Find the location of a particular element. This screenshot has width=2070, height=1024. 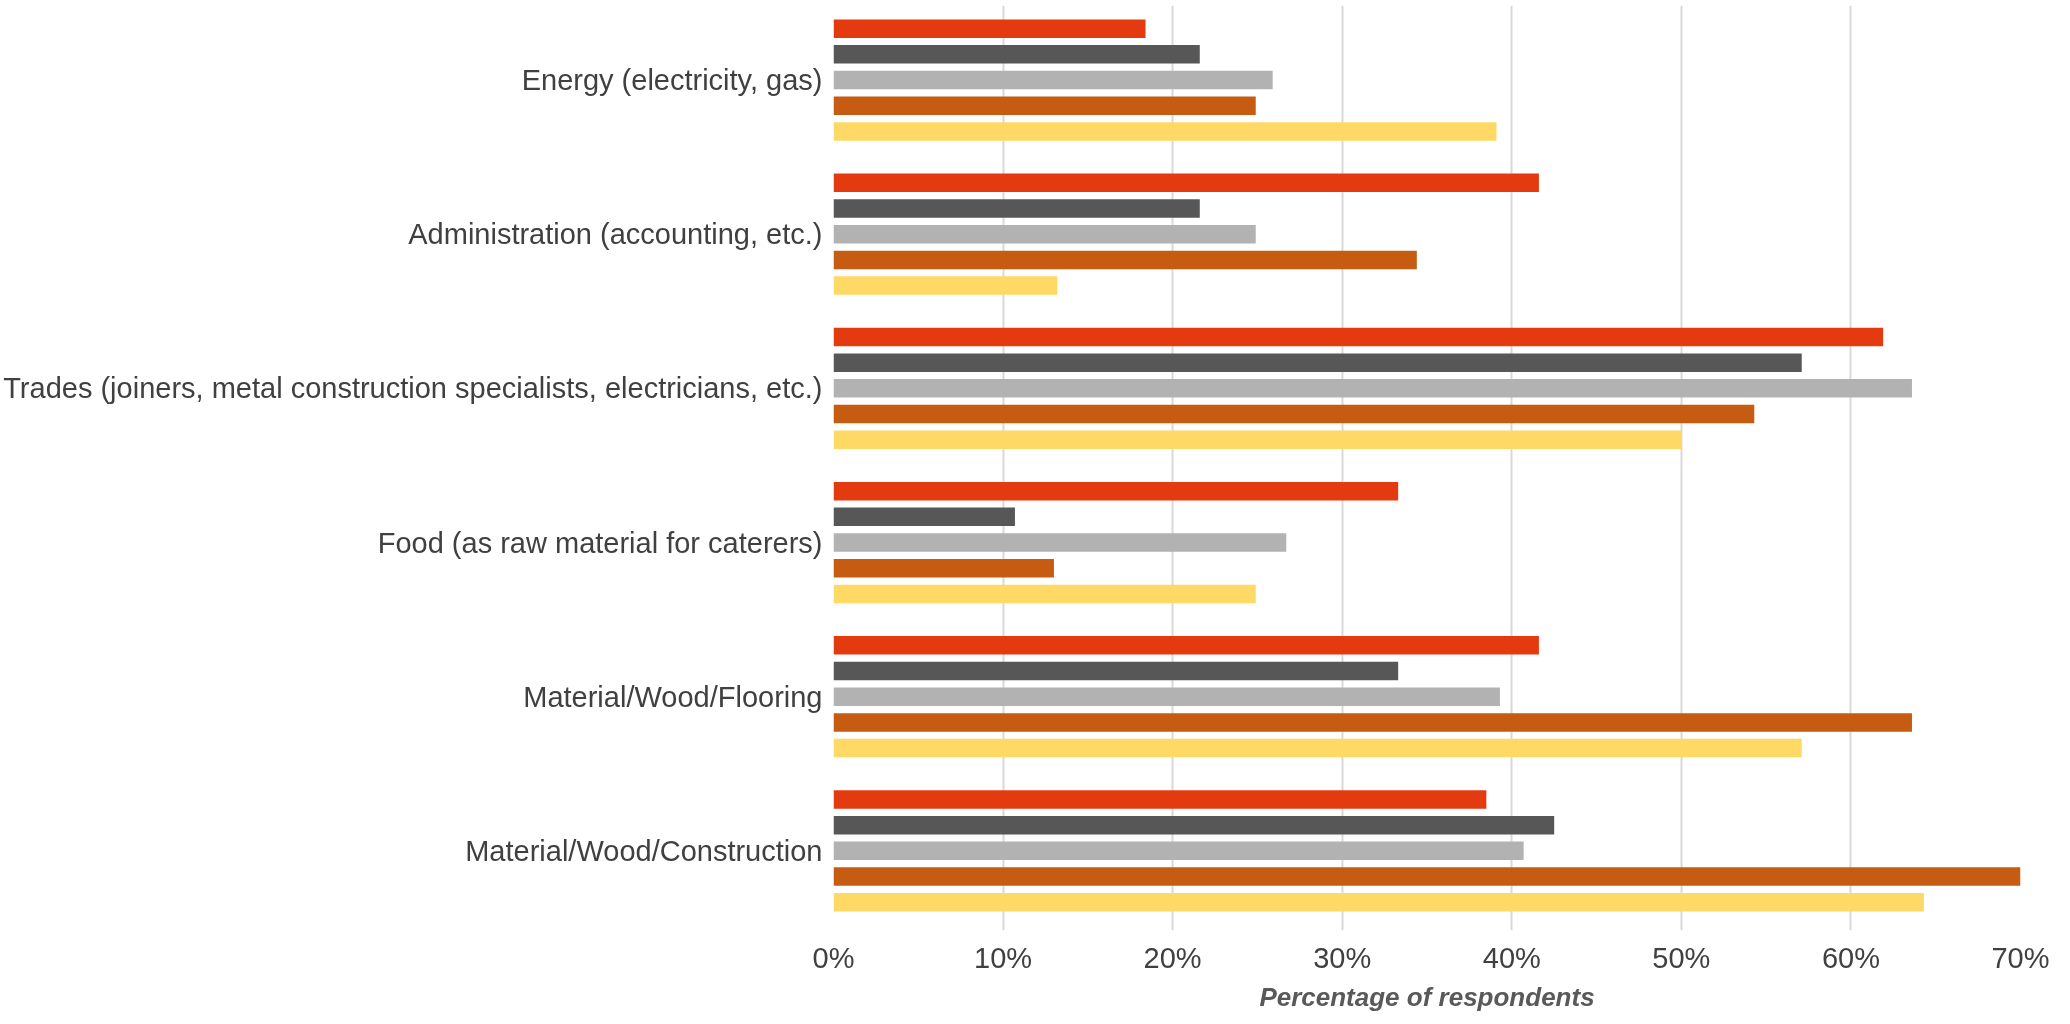

x-tick-label: 30% is located at coordinates (1342, 957).